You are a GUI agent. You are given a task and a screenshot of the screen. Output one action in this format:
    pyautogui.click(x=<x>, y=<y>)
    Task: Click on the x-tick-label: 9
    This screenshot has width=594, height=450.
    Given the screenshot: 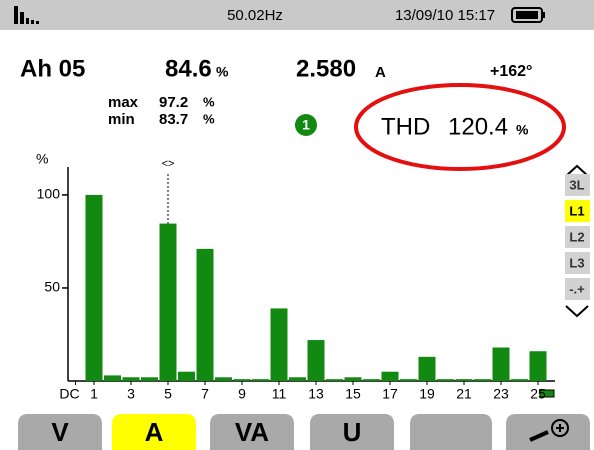 What is the action you would take?
    pyautogui.click(x=242, y=394)
    